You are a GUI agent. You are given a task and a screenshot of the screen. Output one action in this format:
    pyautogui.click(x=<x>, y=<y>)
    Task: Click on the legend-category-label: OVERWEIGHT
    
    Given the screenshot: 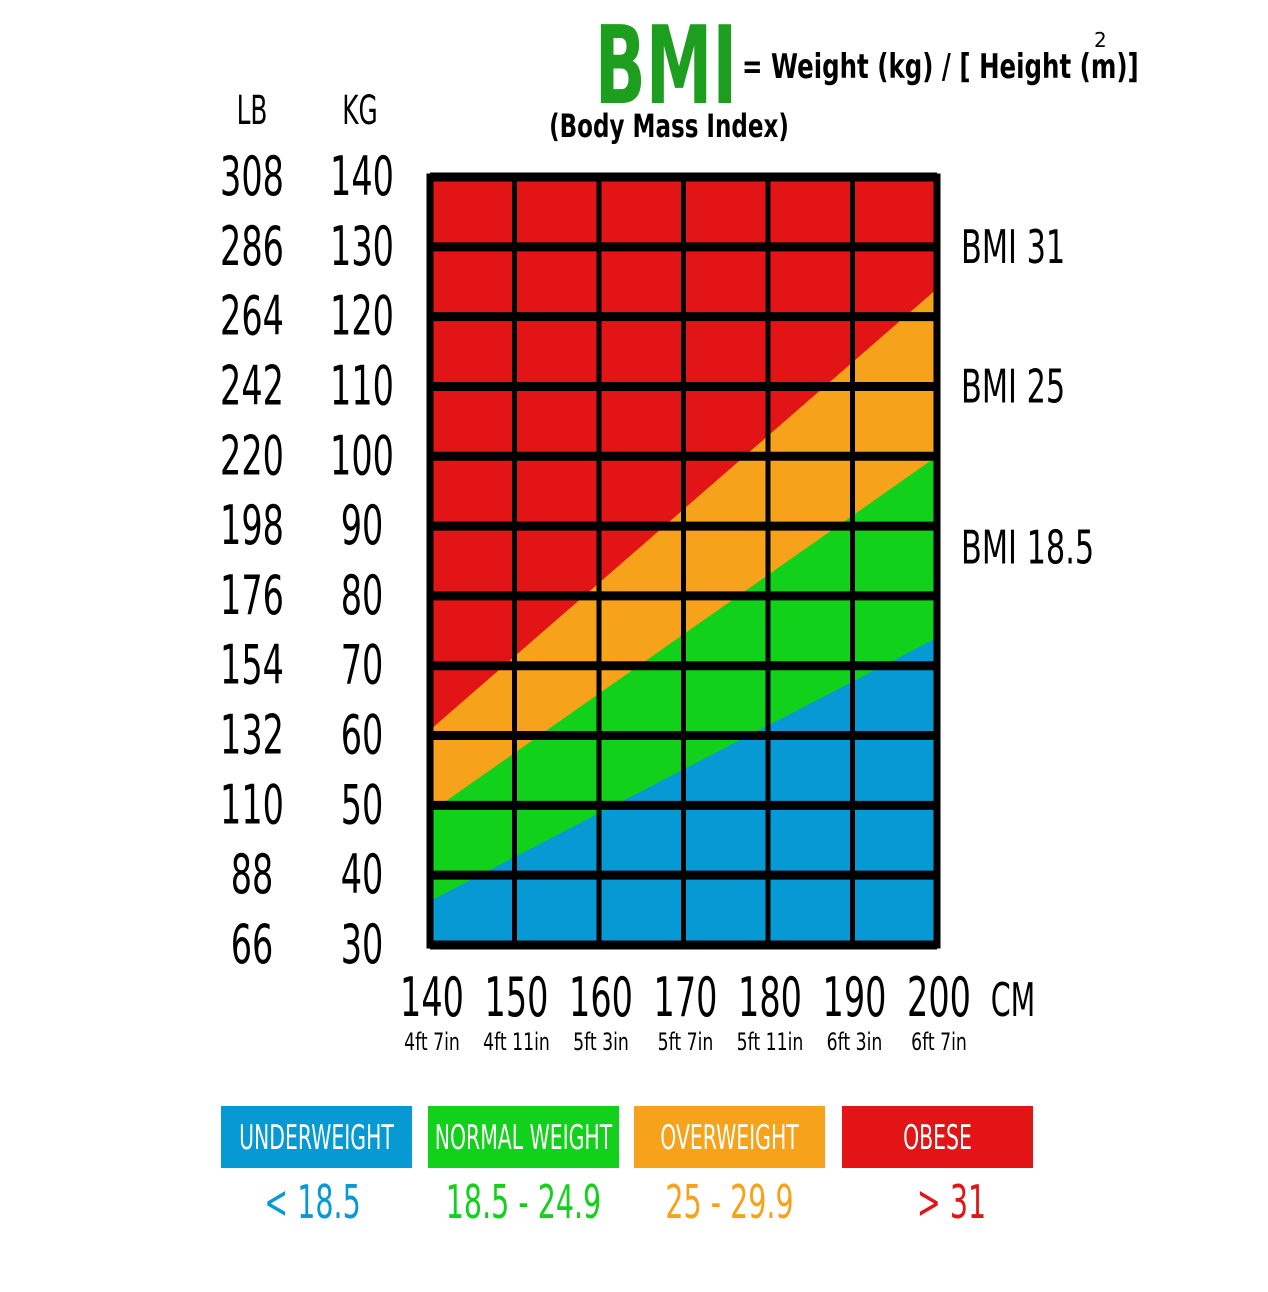 What is the action you would take?
    pyautogui.click(x=729, y=1137)
    